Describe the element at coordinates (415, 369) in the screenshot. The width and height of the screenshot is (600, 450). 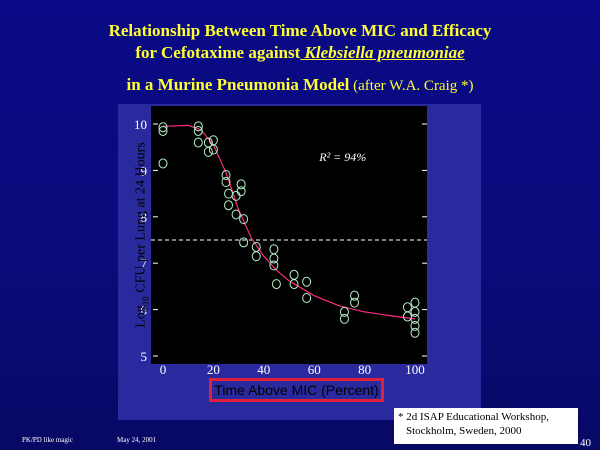
I see `x-tick-label: 100` at that location.